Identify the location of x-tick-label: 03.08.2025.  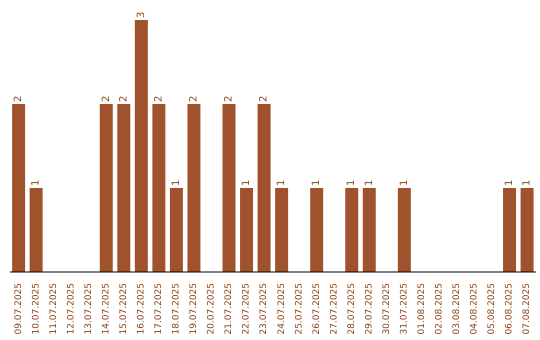
(457, 309).